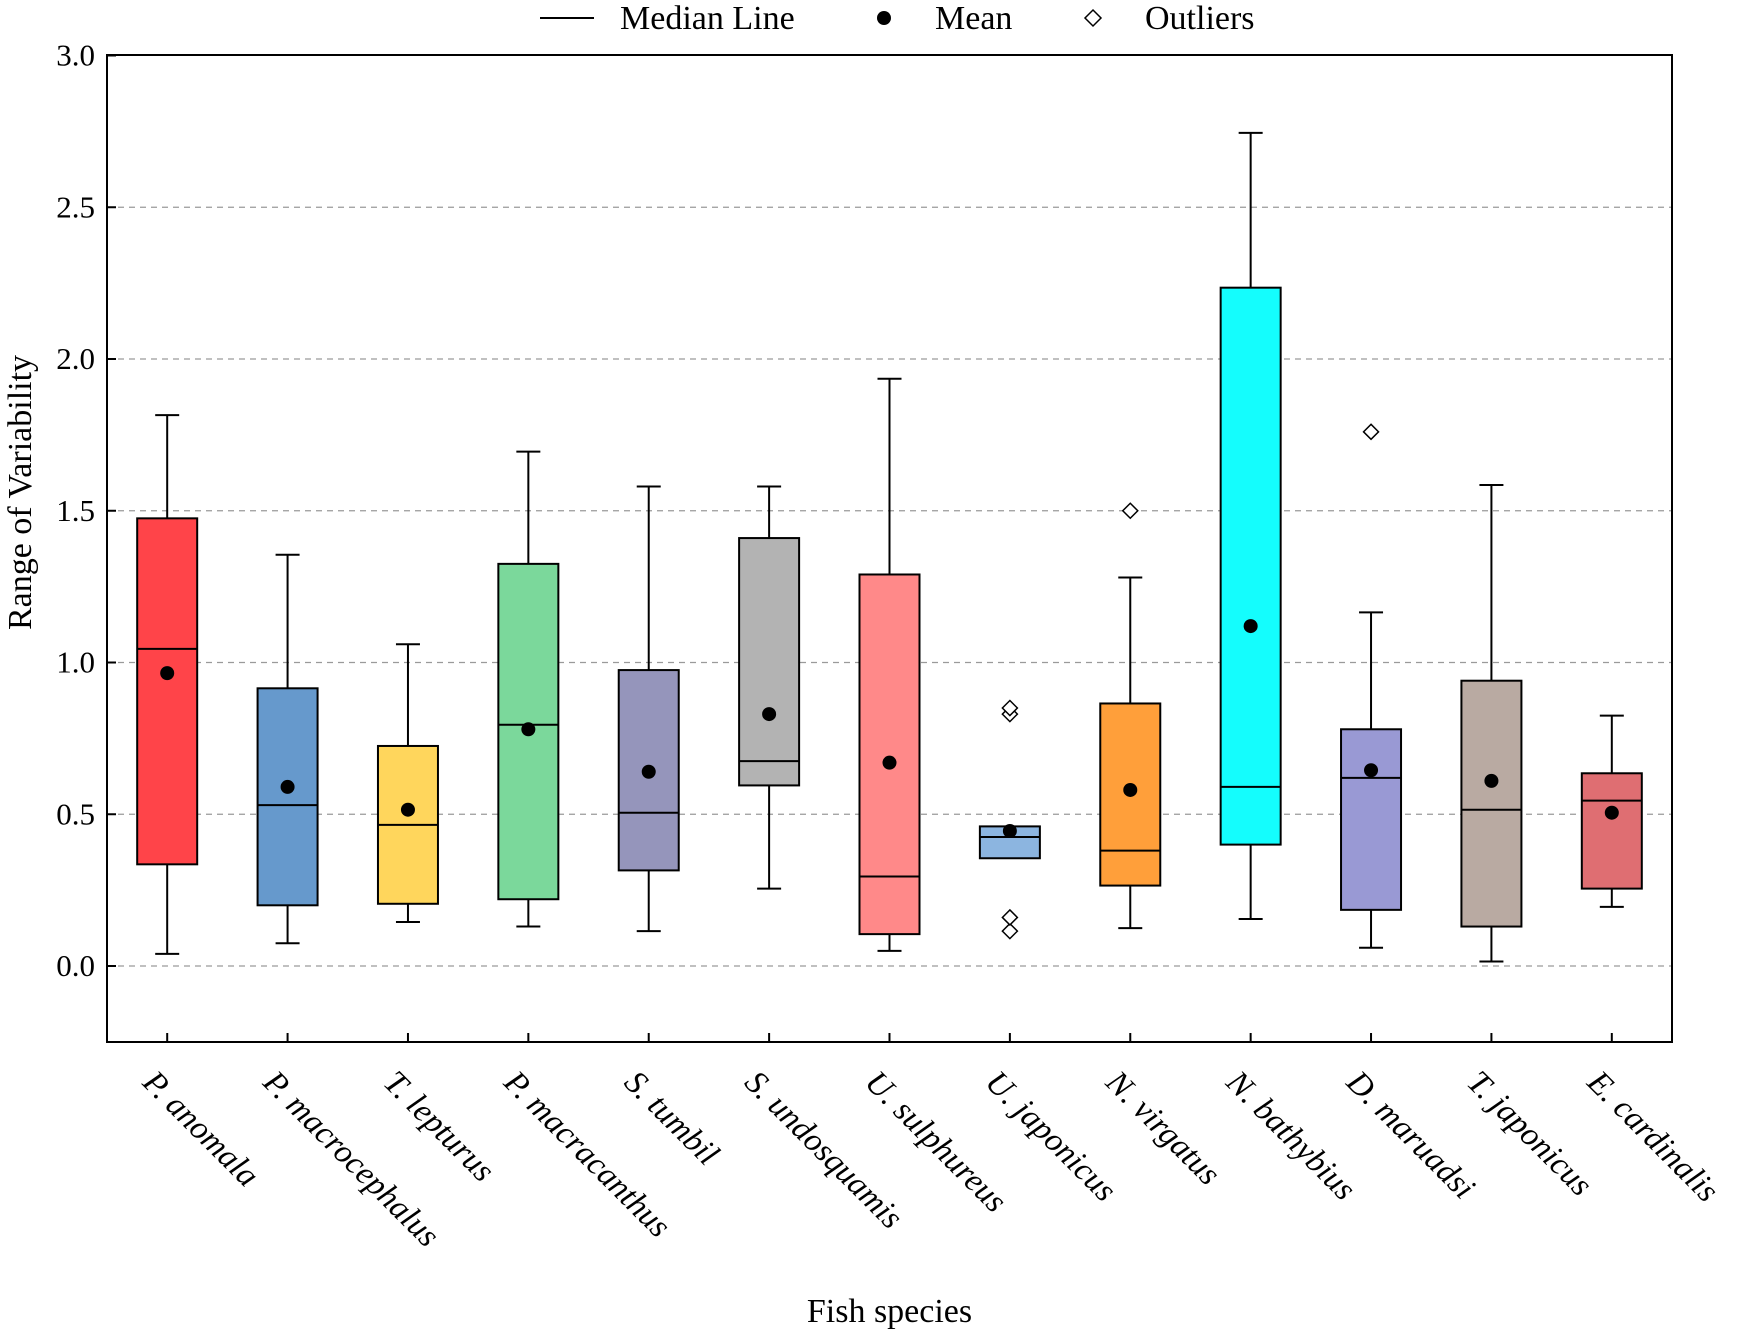 The height and width of the screenshot is (1343, 1739). What do you see at coordinates (75, 965) in the screenshot?
I see `y-tick-label: 0.0` at bounding box center [75, 965].